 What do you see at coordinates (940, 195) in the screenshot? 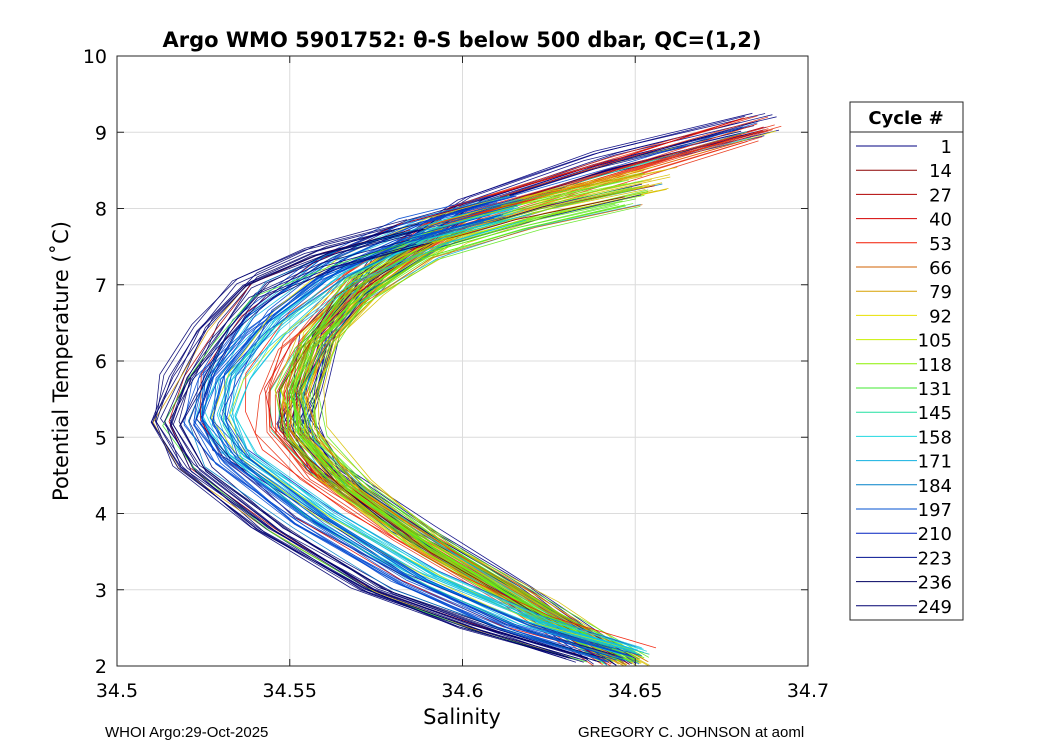
I see `legend-entry-label: 27` at bounding box center [940, 195].